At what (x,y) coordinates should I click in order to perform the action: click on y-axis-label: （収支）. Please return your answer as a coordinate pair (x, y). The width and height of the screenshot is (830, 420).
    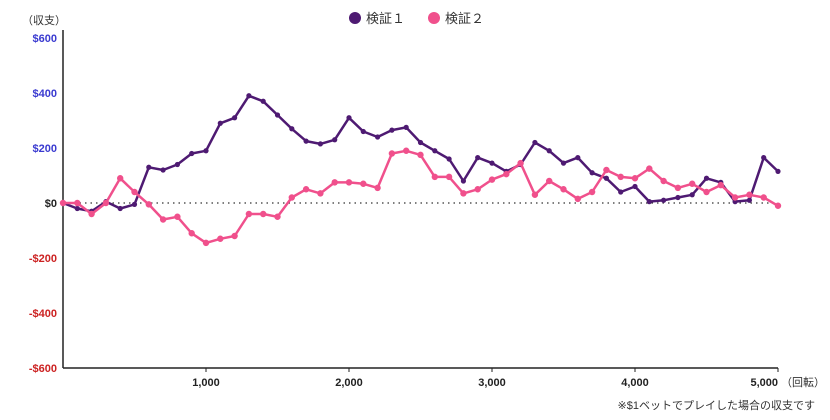
    Looking at the image, I should click on (44, 20).